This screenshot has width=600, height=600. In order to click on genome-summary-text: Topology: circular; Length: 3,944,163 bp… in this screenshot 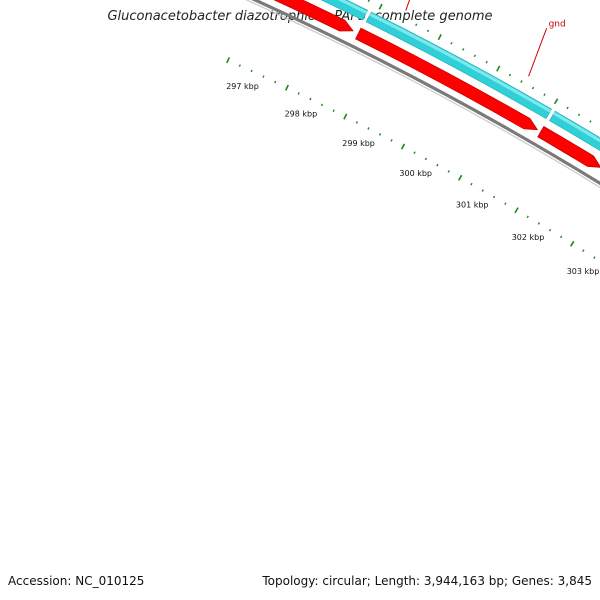, I will do `click(427, 581)`.